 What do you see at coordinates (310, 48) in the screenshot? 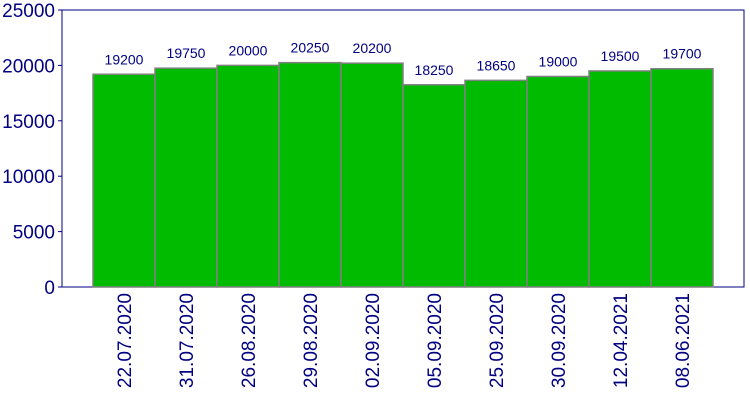
I see `value-label: 20250` at bounding box center [310, 48].